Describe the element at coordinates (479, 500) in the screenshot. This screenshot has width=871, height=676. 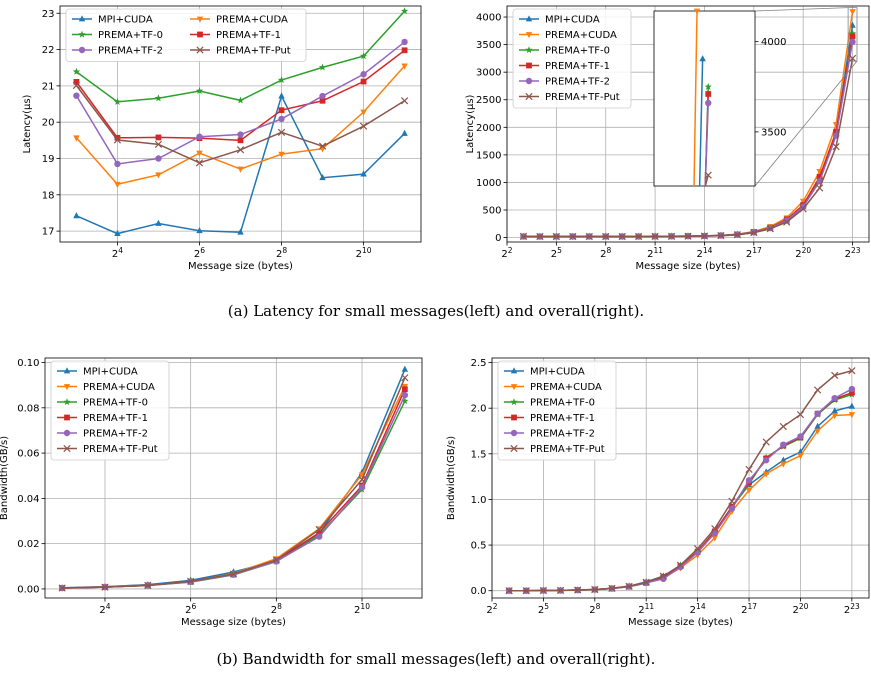
I see `y-tick-label: 1.0` at that location.